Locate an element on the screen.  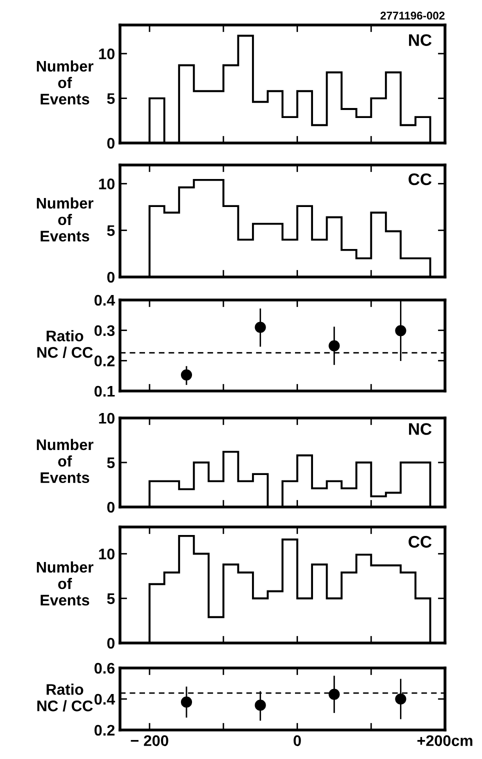
y-tick-label: 0.6 is located at coordinates (104, 668).